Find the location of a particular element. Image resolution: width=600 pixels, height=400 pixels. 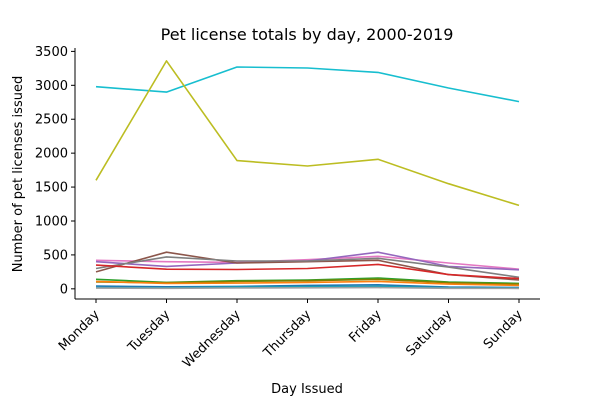

y-tick-label: 0 is located at coordinates (64, 289).